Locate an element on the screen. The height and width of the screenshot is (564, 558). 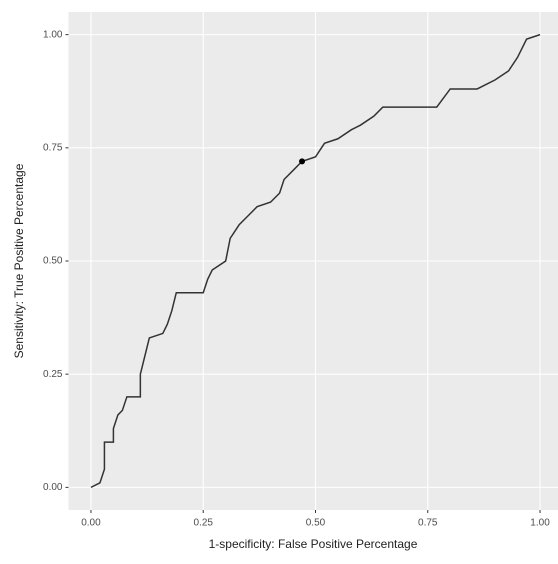
x-tick-label: 0.75 is located at coordinates (428, 523).